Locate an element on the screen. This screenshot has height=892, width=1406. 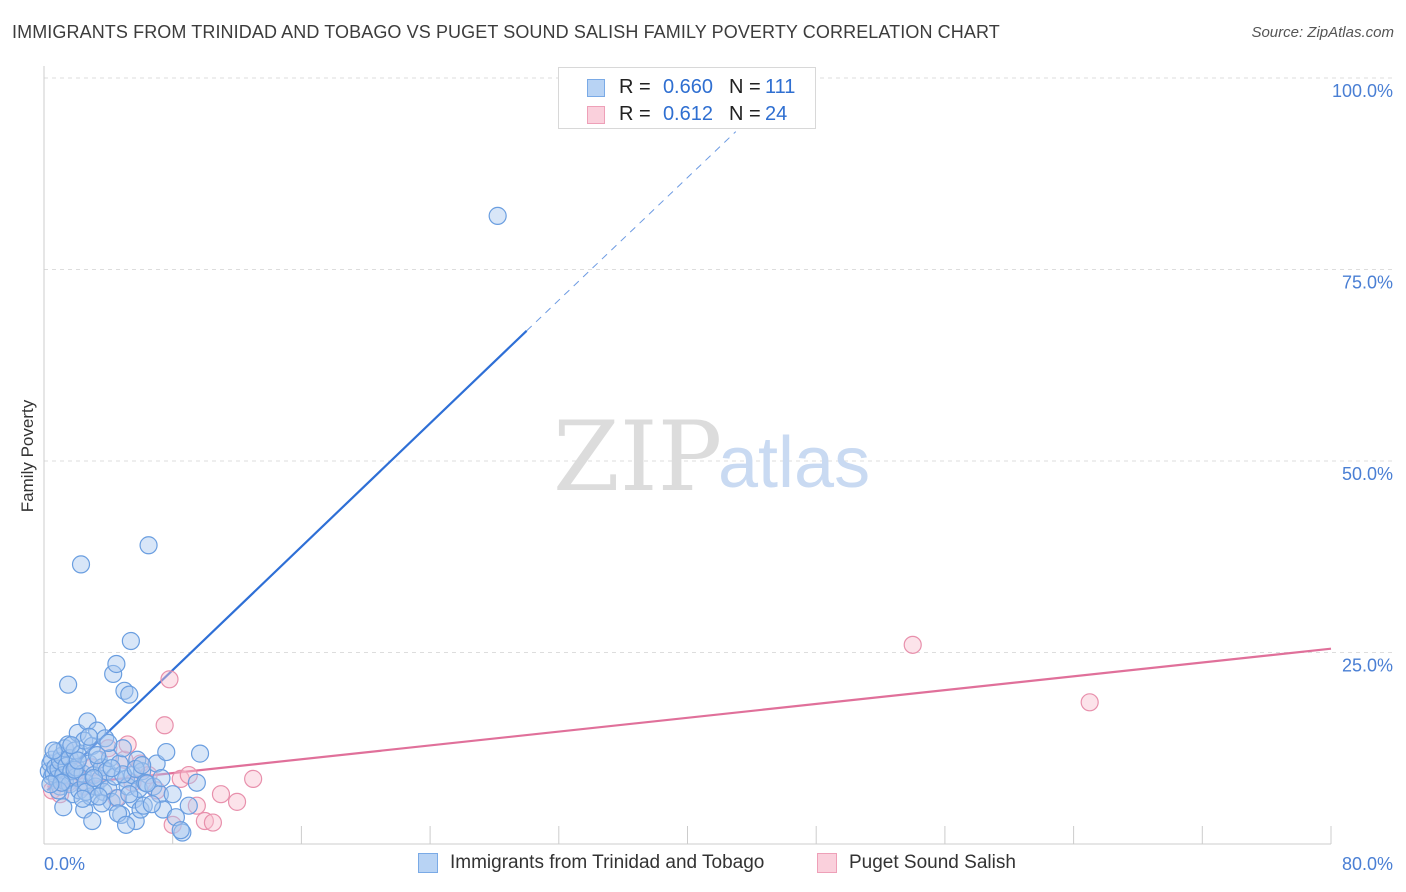
y-tick-label: 75.0% is located at coordinates (1367, 283).